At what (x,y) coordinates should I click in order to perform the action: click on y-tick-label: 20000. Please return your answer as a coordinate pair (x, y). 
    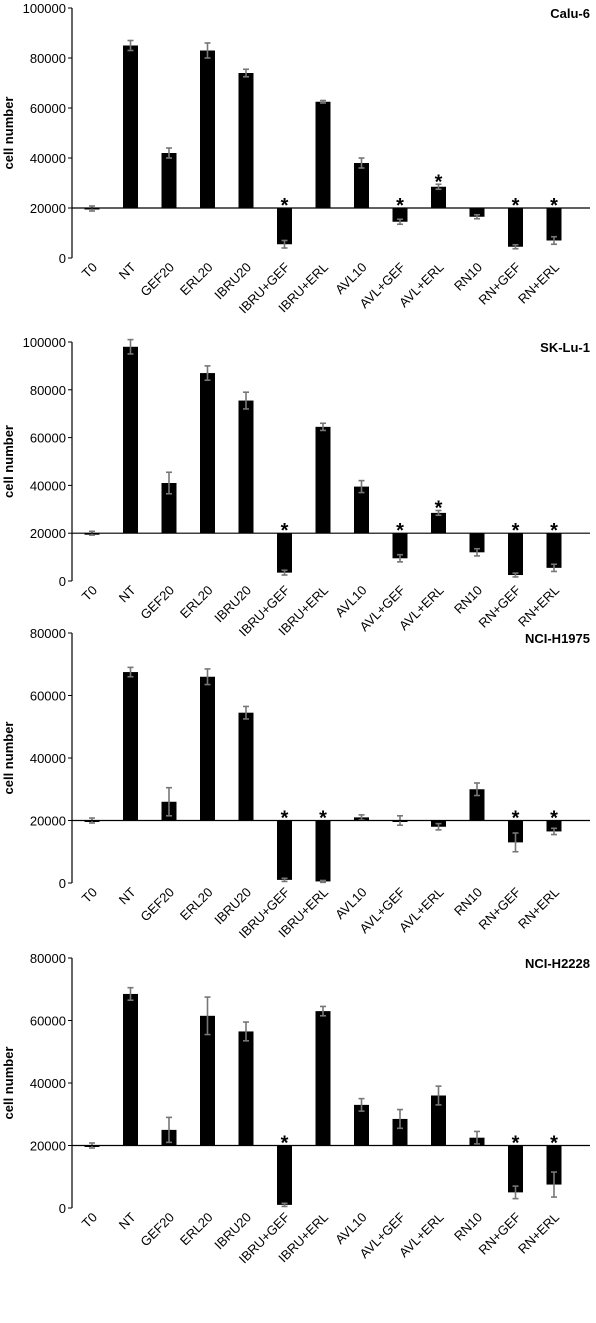
    Looking at the image, I should click on (48, 821).